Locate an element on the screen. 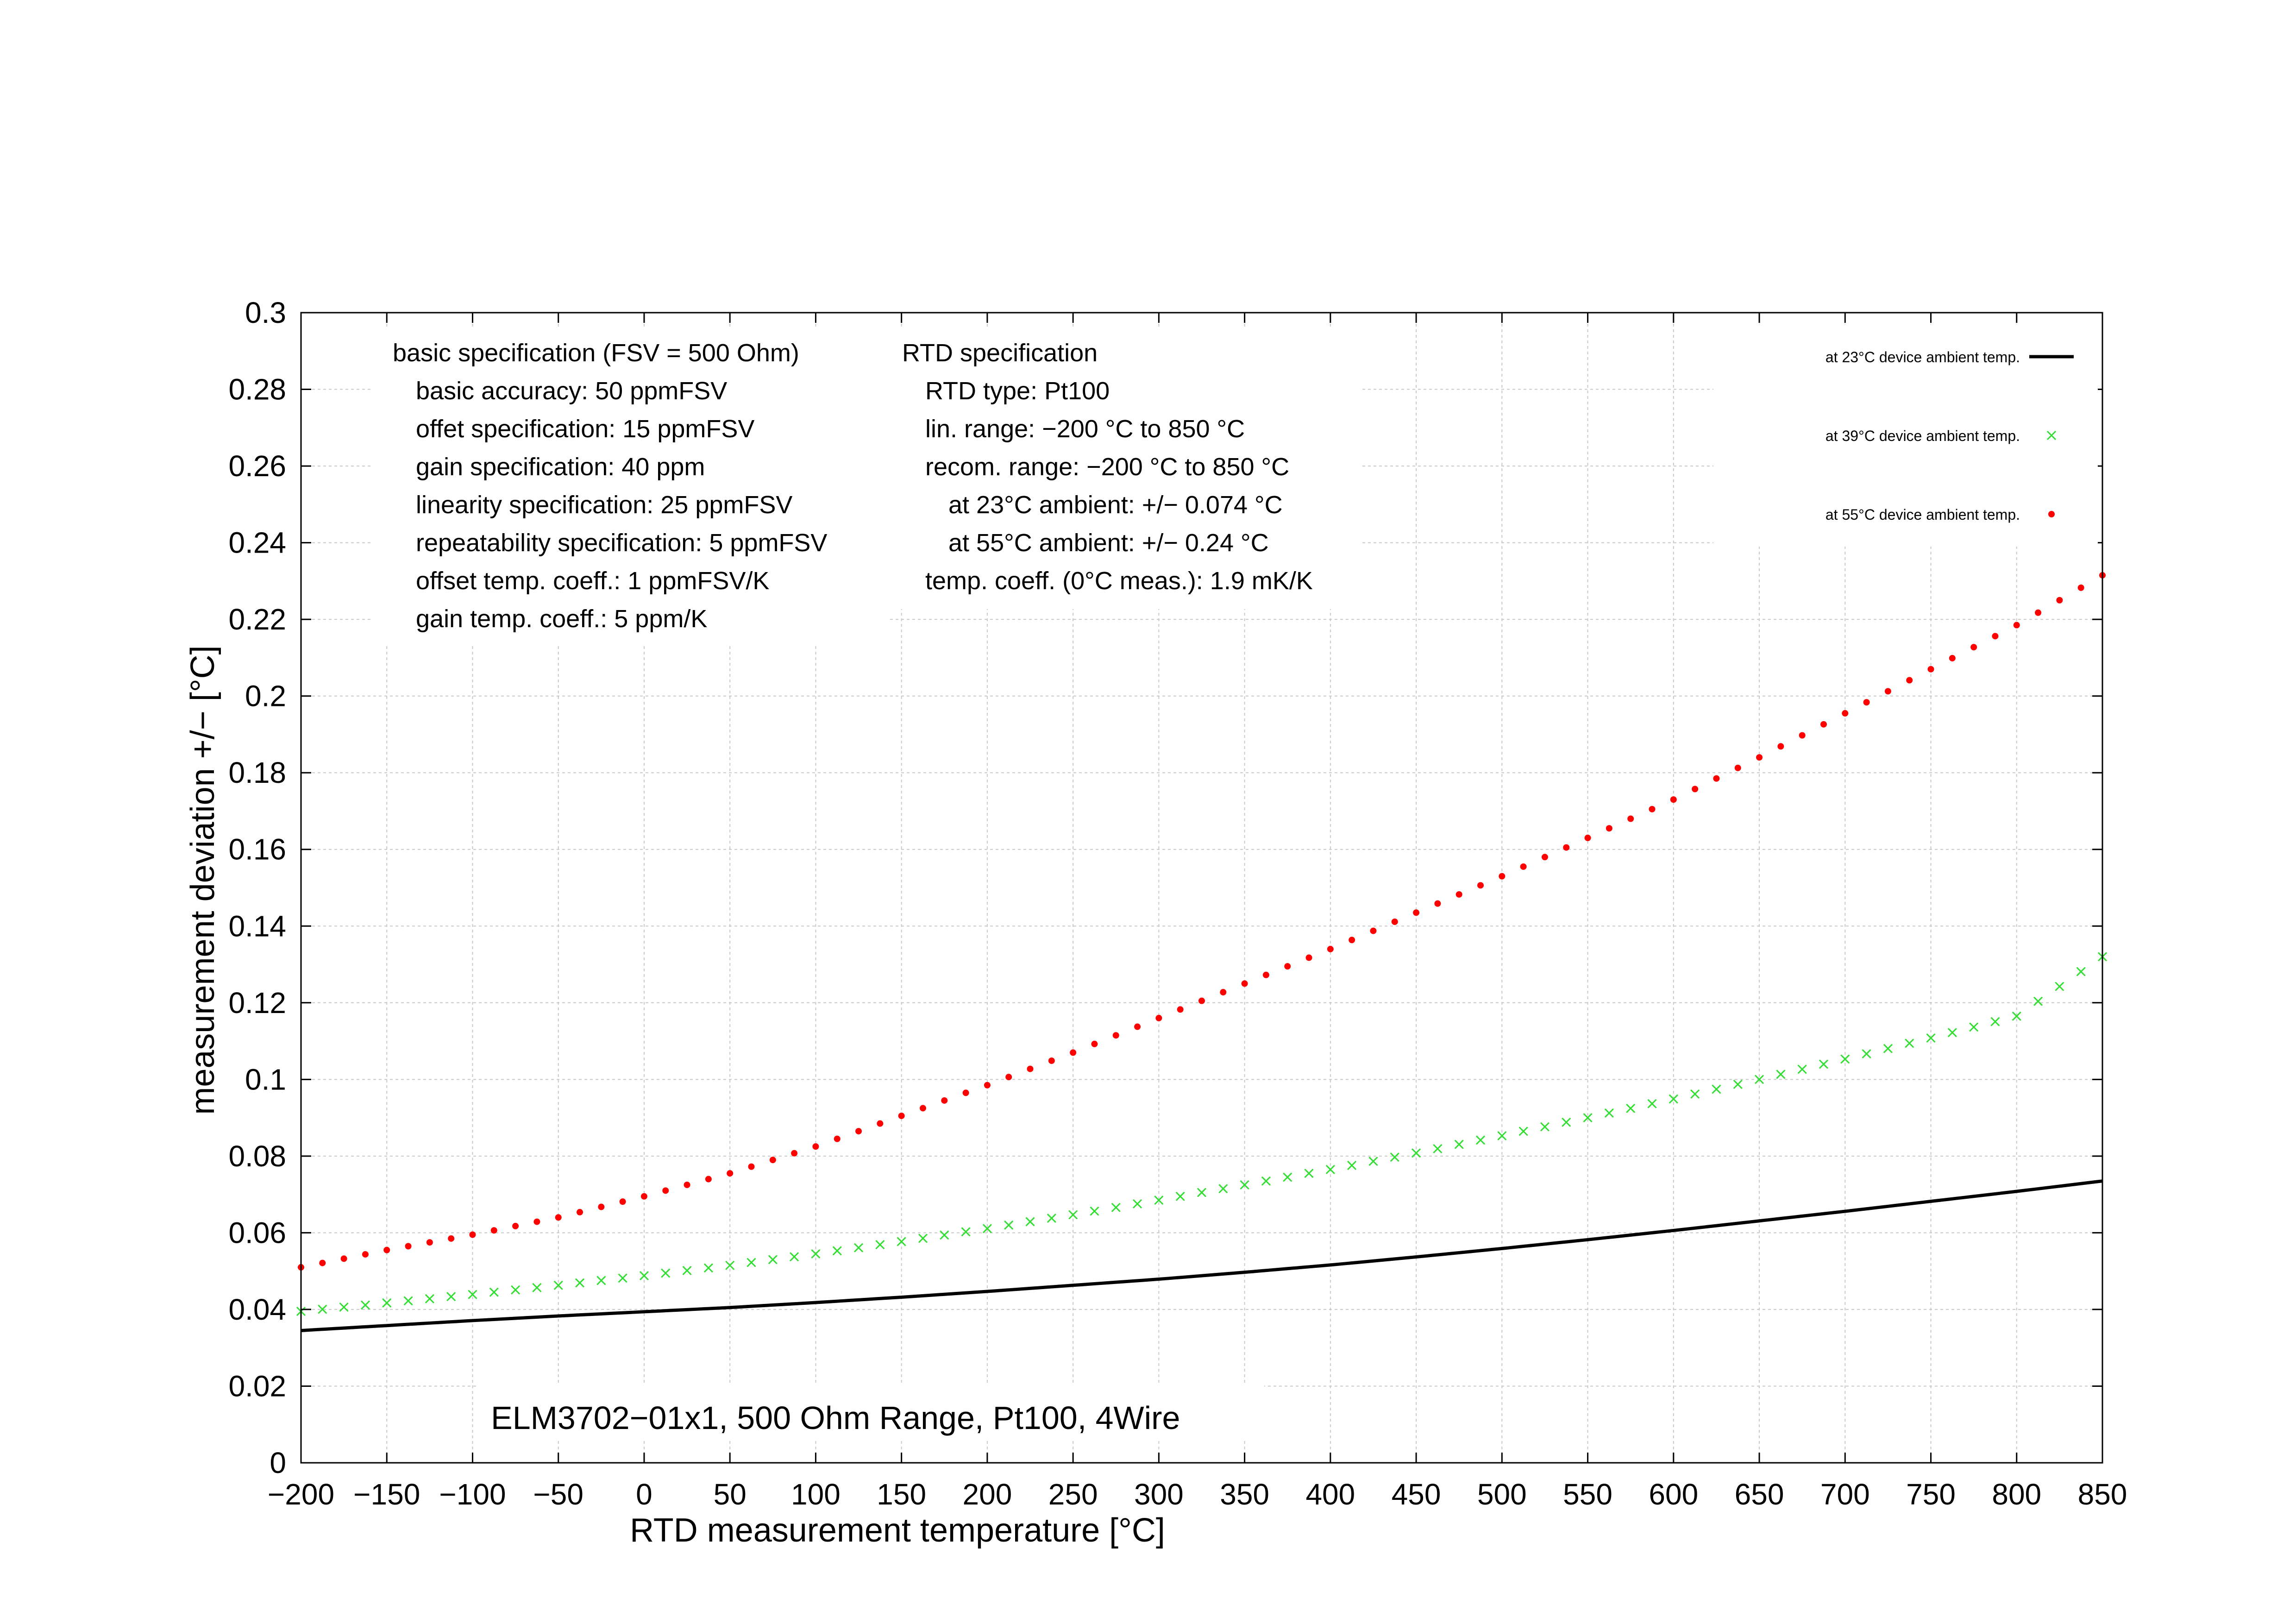 The width and height of the screenshot is (2296, 1624). y-tick-label: 0.3 is located at coordinates (265, 312).